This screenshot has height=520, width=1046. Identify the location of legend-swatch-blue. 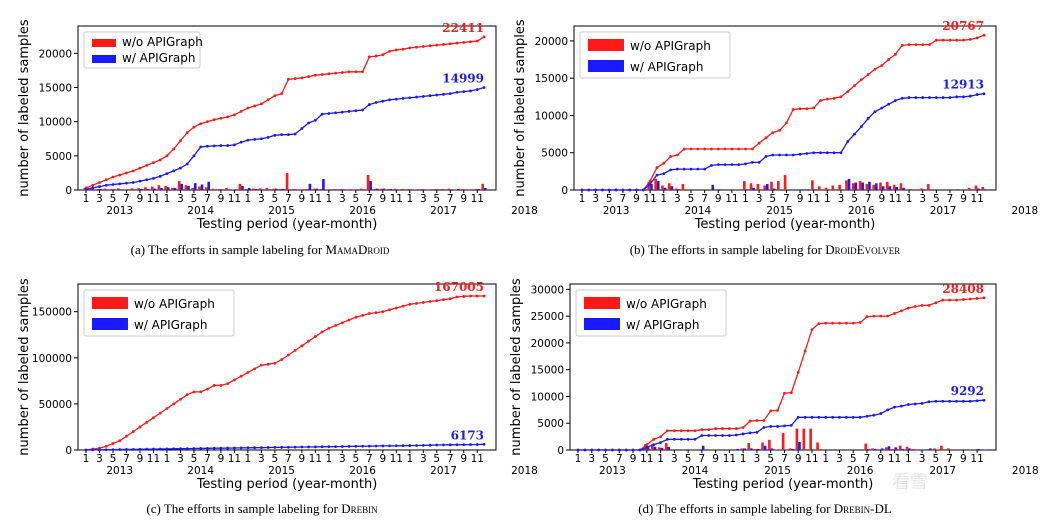
(104, 59).